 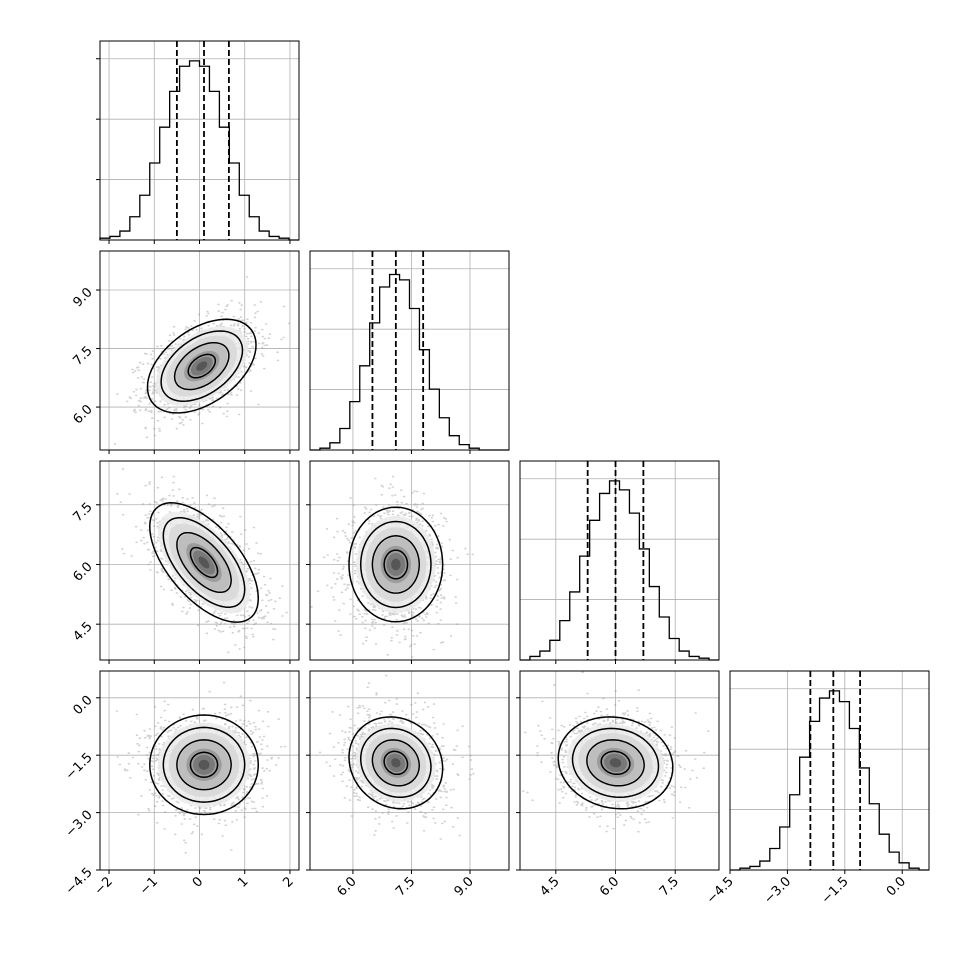 What do you see at coordinates (82, 297) in the screenshot?
I see `y-tick-label: 9.0` at bounding box center [82, 297].